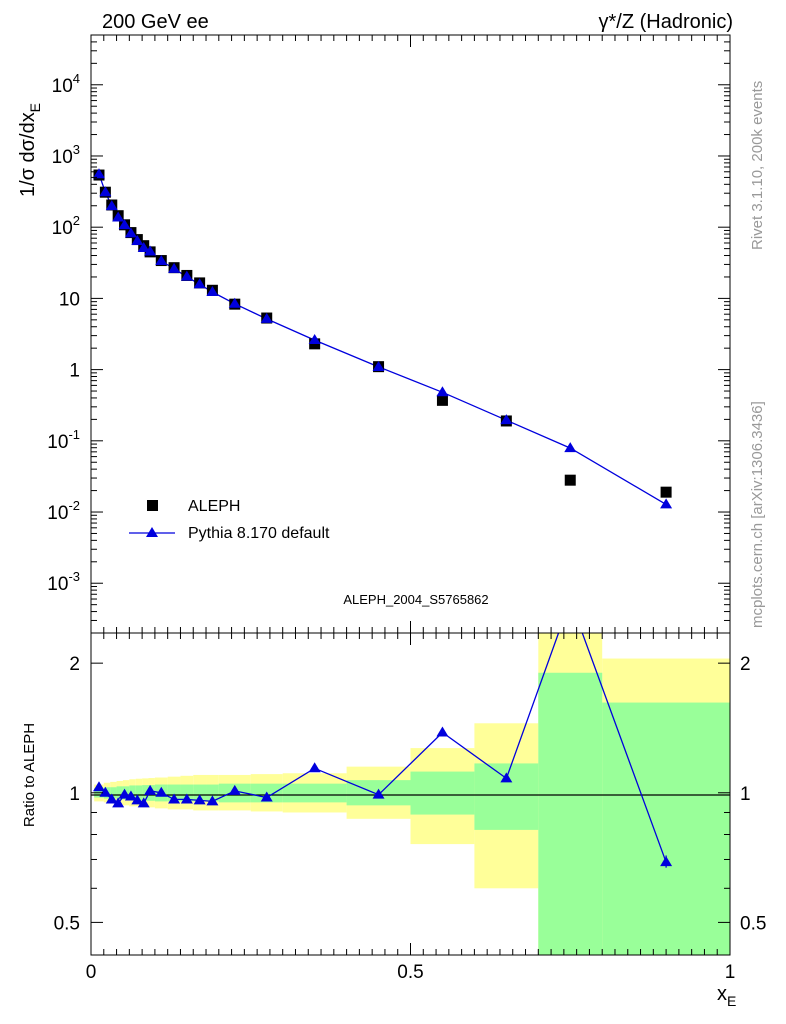  Describe the element at coordinates (410, 972) in the screenshot. I see `x-tick-label: 0.5` at that location.